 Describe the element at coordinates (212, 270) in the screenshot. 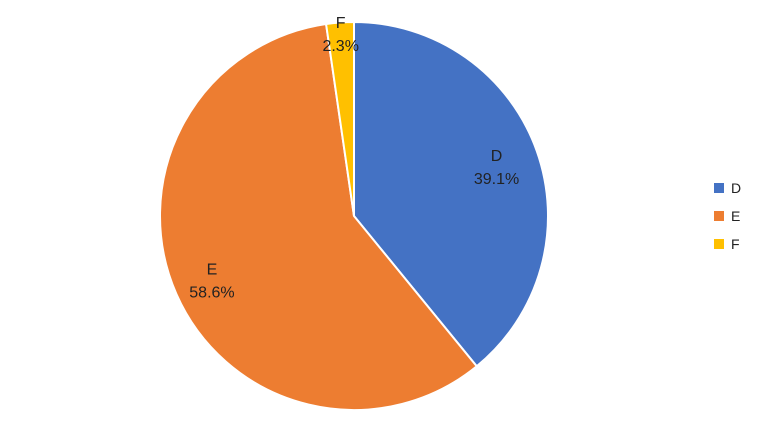

I see `data-label-category-e: E` at that location.